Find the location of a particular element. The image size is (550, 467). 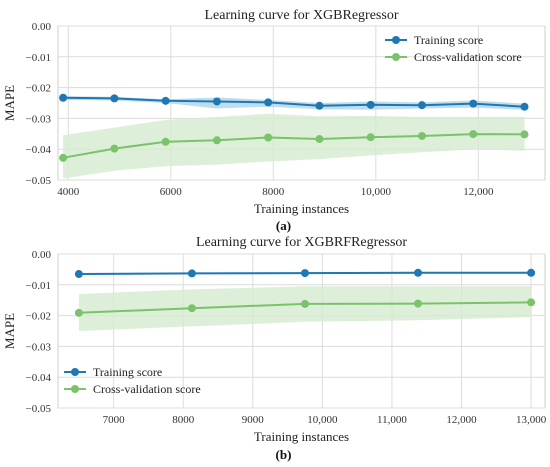

x-tick-label: 13,000 is located at coordinates (531, 420).